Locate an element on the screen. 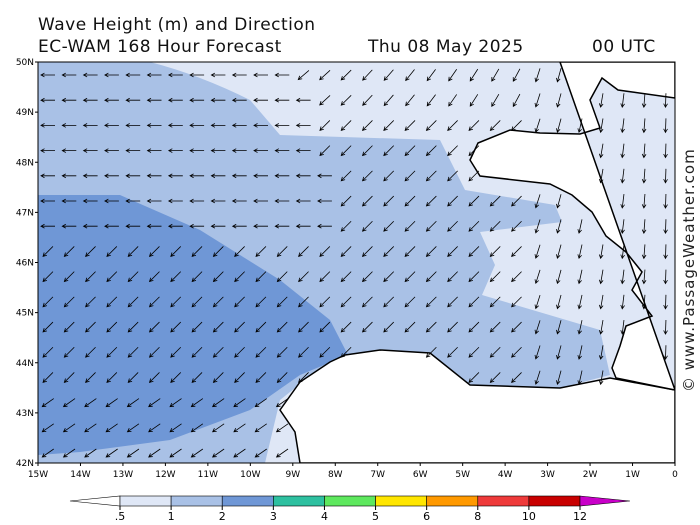 The width and height of the screenshot is (700, 525). lon-label: 15W is located at coordinates (38, 475).